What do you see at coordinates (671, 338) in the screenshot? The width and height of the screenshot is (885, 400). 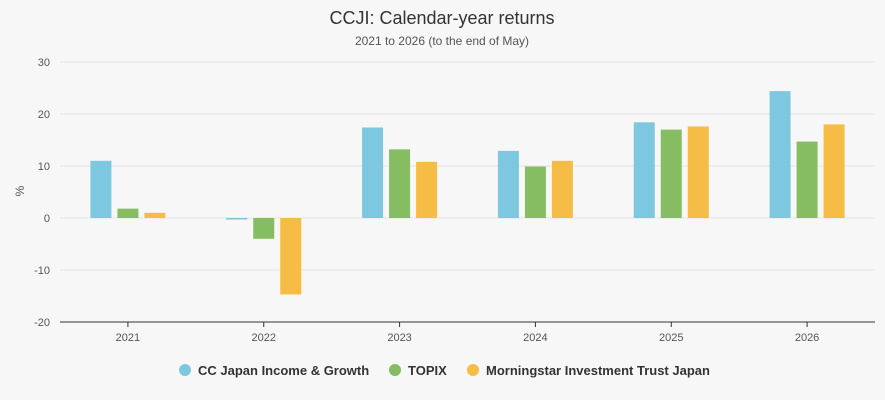 I see `x-tick-label: 2025` at bounding box center [671, 338].